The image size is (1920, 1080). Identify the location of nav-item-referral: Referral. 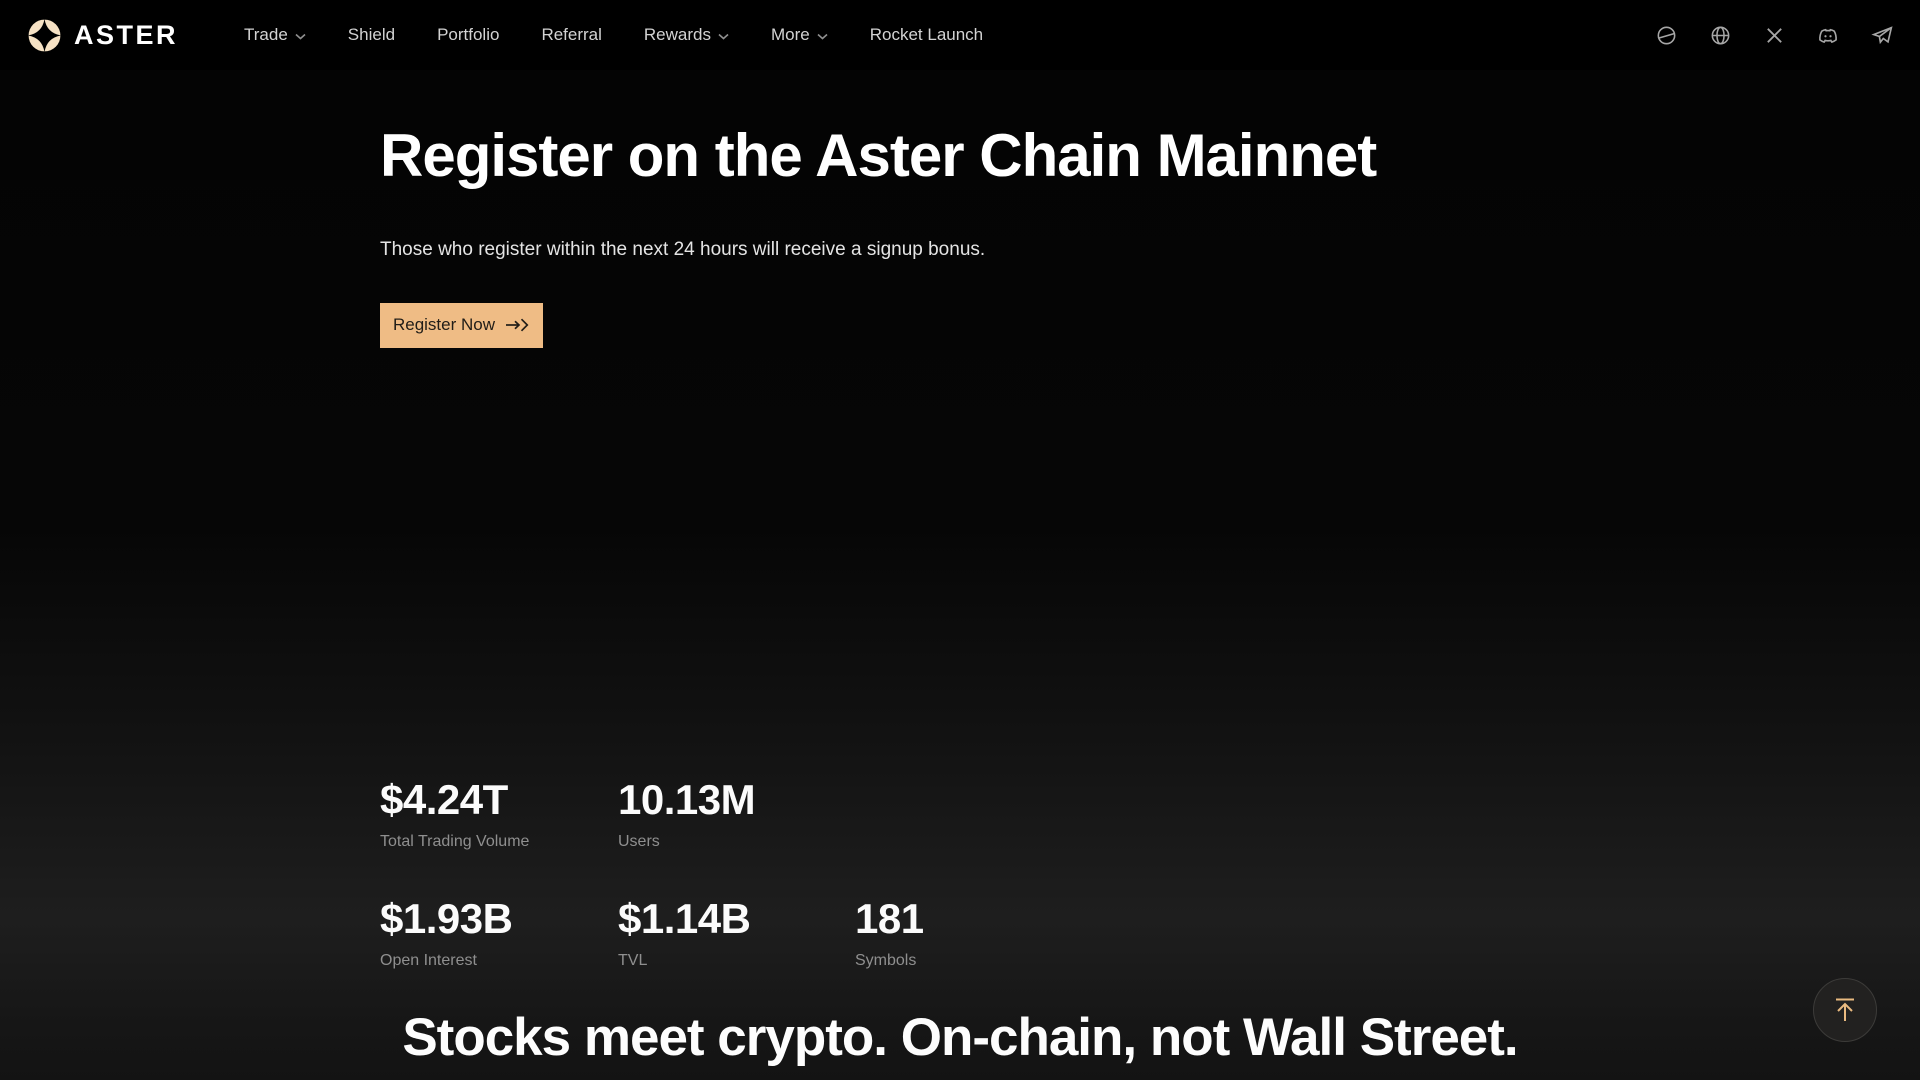
(571, 35).